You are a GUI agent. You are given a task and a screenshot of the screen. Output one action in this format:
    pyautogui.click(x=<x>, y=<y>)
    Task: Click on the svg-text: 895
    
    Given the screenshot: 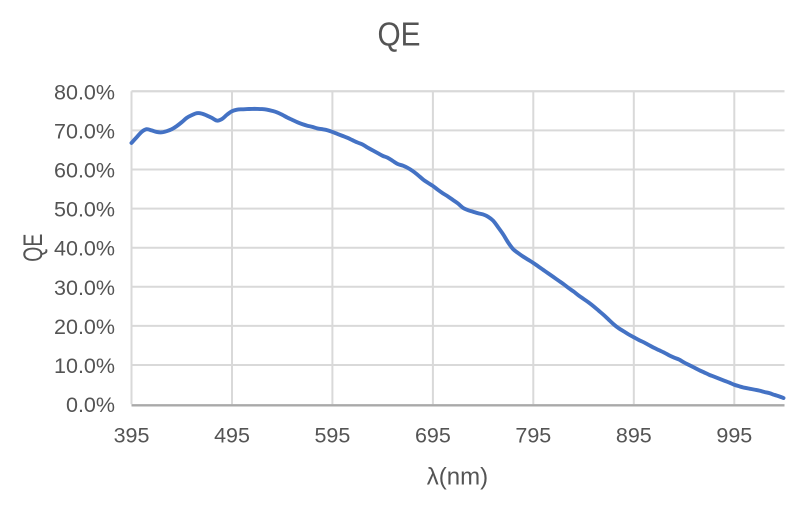 What is the action you would take?
    pyautogui.click(x=634, y=436)
    